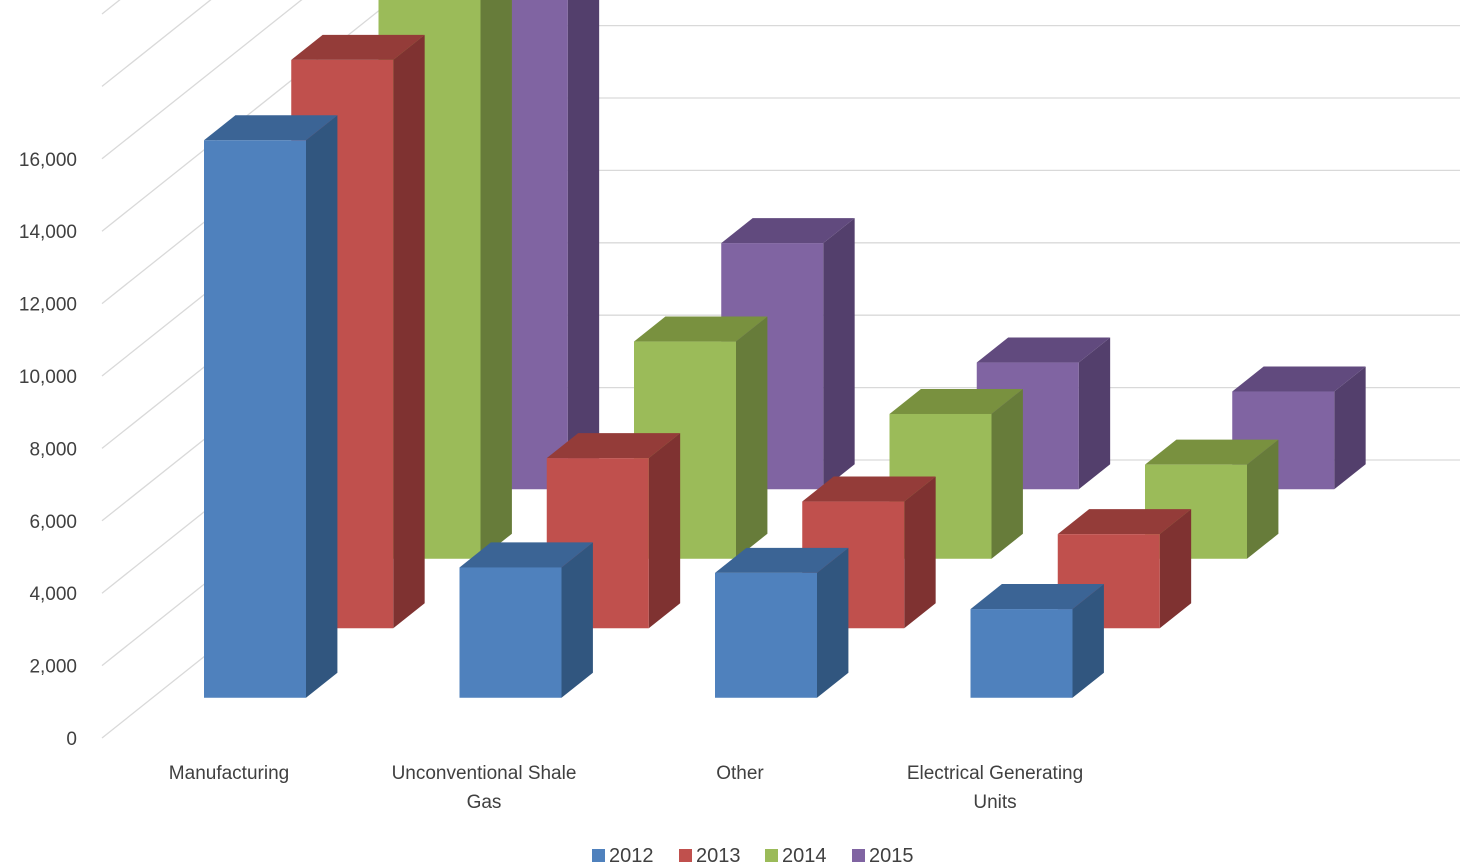  Describe the element at coordinates (53, 594) in the screenshot. I see `y-tick-label: 4,000` at that location.